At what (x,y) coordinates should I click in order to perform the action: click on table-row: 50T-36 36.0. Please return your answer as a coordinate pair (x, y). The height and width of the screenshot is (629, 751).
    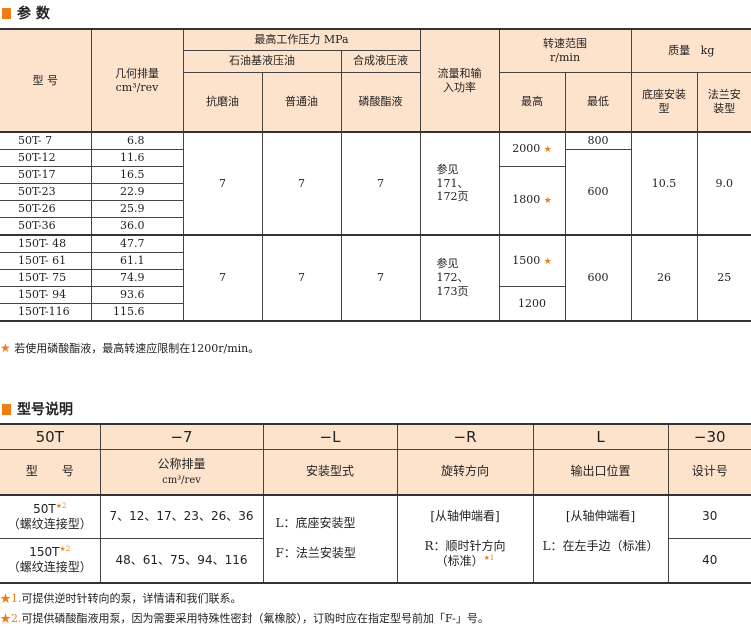
    Looking at the image, I should click on (375, 226).